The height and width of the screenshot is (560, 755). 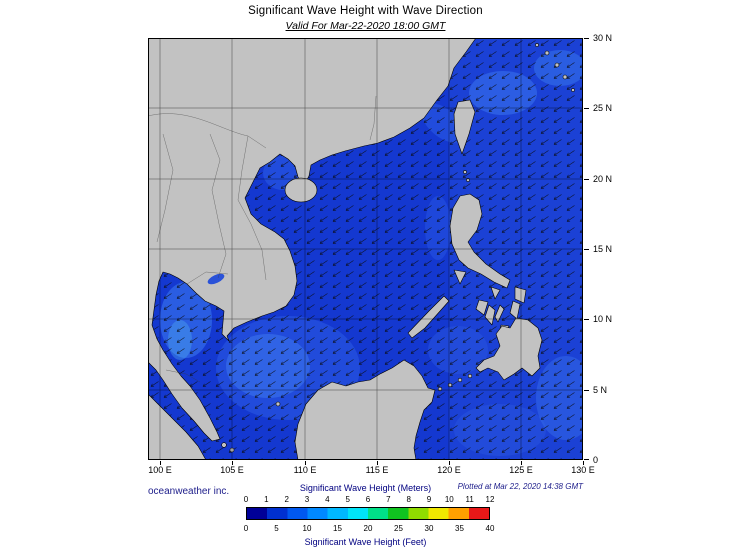 What do you see at coordinates (499, 313) in the screenshot?
I see `landmass-cebu` at bounding box center [499, 313].